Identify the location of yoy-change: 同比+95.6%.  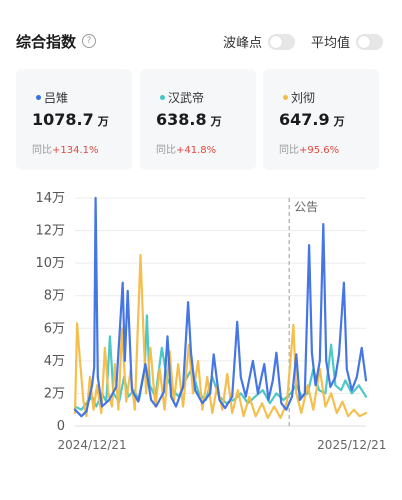
(309, 150).